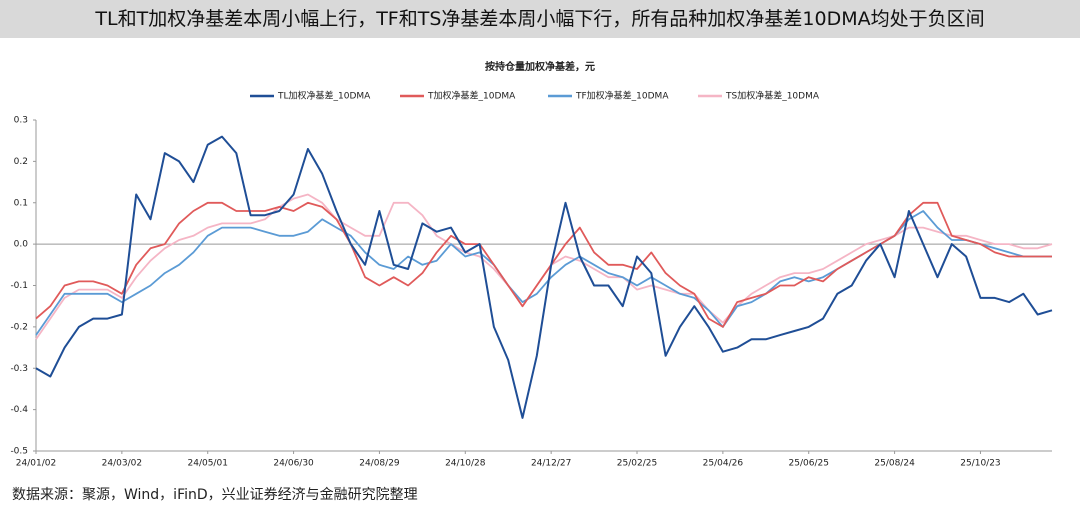 The height and width of the screenshot is (506, 1080). I want to click on x-tick-label: 25/08/24, so click(894, 464).